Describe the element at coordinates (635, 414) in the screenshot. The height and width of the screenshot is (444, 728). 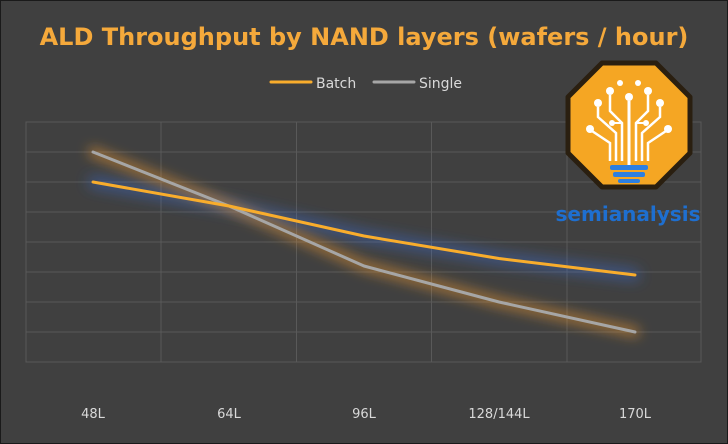
I see `x-tick-label: 170L` at that location.